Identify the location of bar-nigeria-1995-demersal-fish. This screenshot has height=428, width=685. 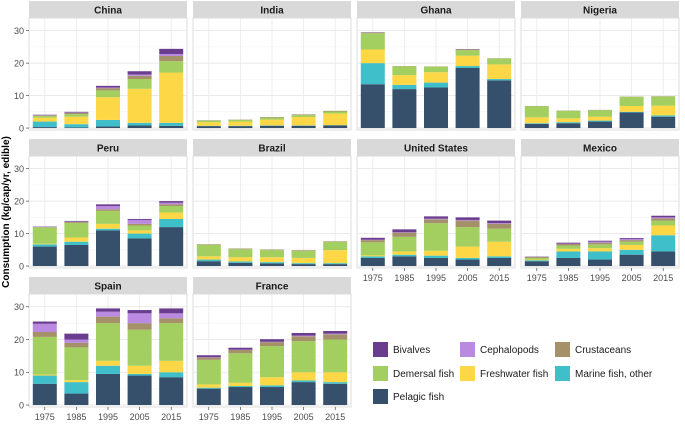
(600, 113).